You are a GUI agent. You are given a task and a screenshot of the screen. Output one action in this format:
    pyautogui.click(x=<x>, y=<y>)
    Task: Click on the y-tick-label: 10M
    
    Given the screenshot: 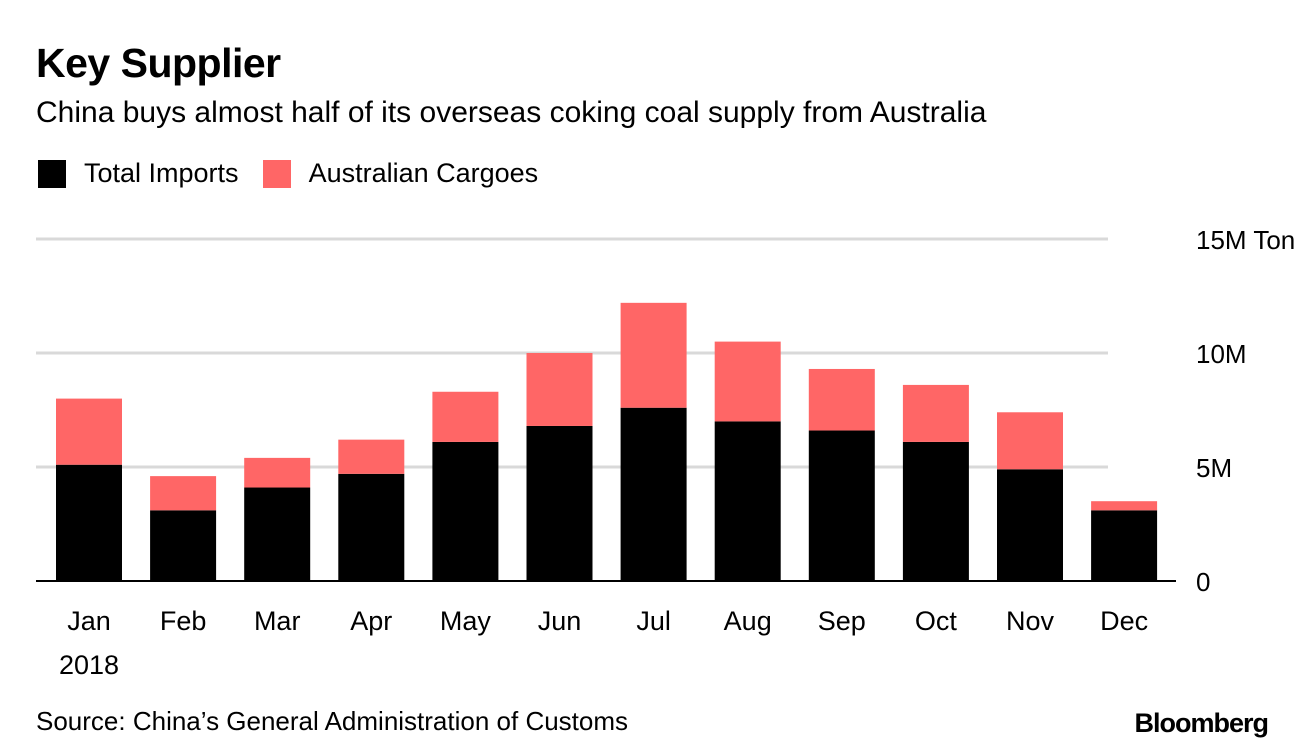 What is the action you would take?
    pyautogui.click(x=1221, y=354)
    